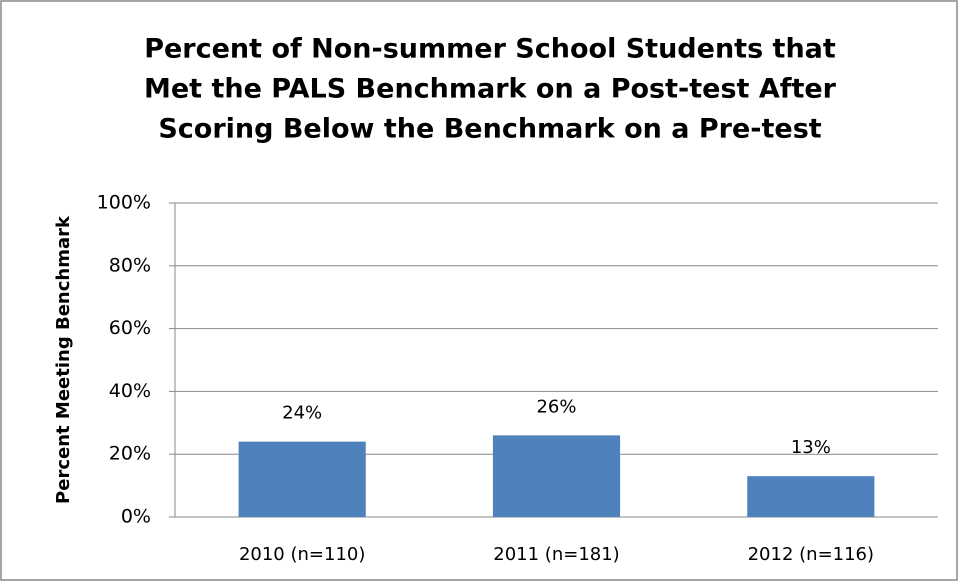 The height and width of the screenshot is (581, 958). What do you see at coordinates (302, 554) in the screenshot?
I see `x-tick-label: 2010 (n=110)` at bounding box center [302, 554].